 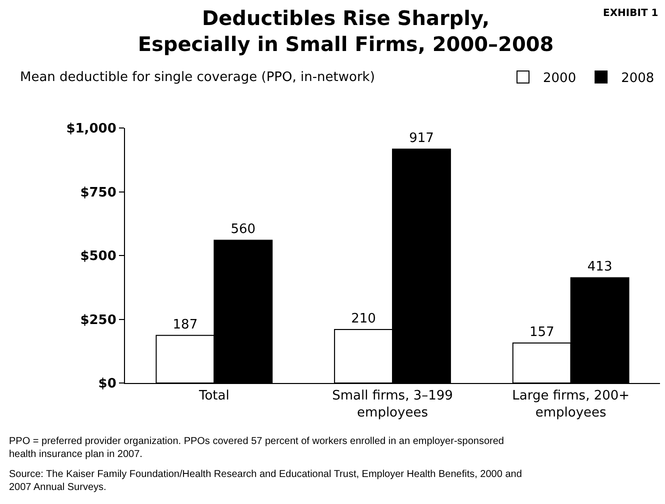 What do you see at coordinates (559, 78) in the screenshot?
I see `legend-label: 2000` at bounding box center [559, 78].